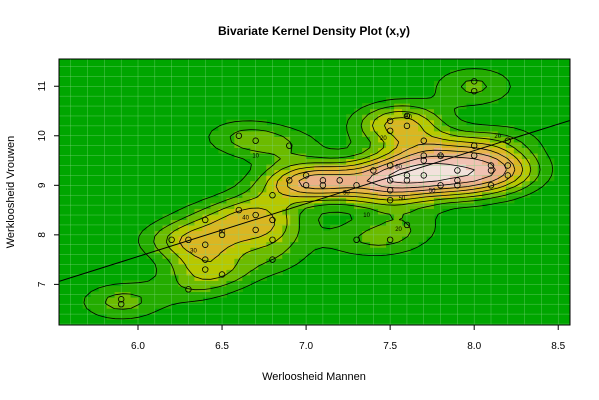 This screenshot has width=599, height=400. Describe the element at coordinates (383, 139) in the screenshot. I see `contour-label: 20` at that location.